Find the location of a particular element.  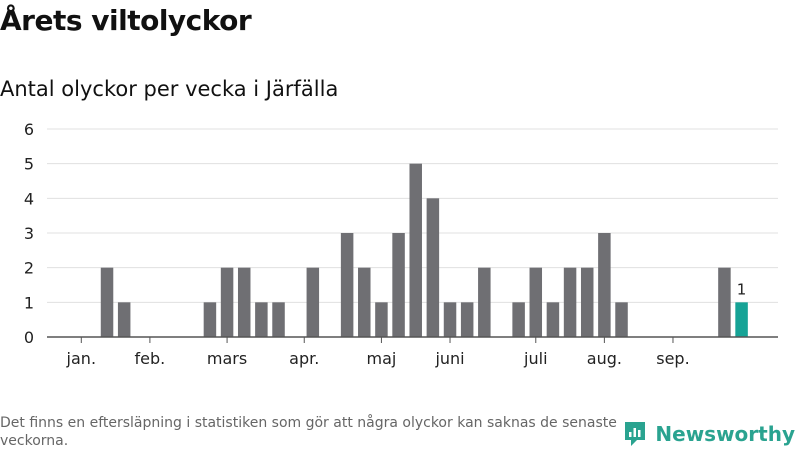

y-tick-label: 2 is located at coordinates (29, 268).